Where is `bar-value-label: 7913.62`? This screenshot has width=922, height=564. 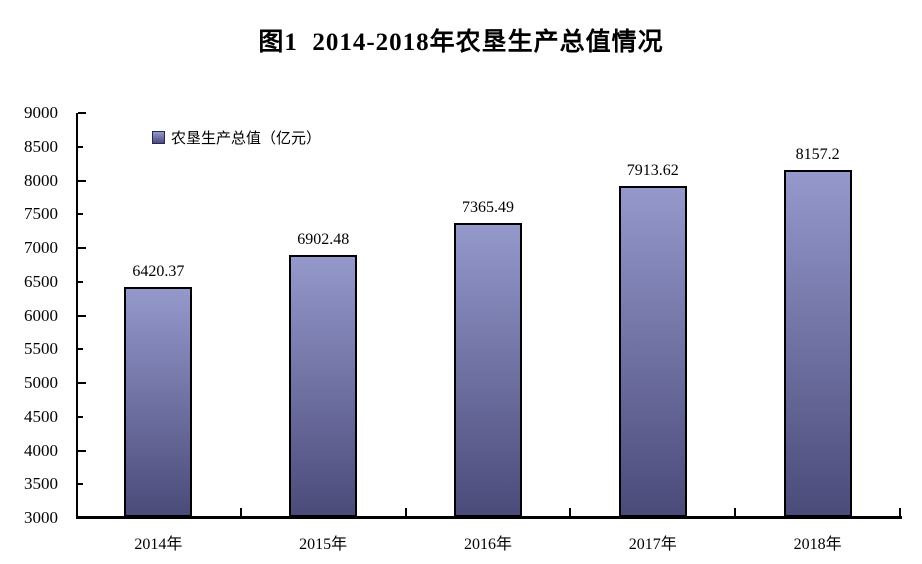 bar-value-label: 7913.62 is located at coordinates (652, 171).